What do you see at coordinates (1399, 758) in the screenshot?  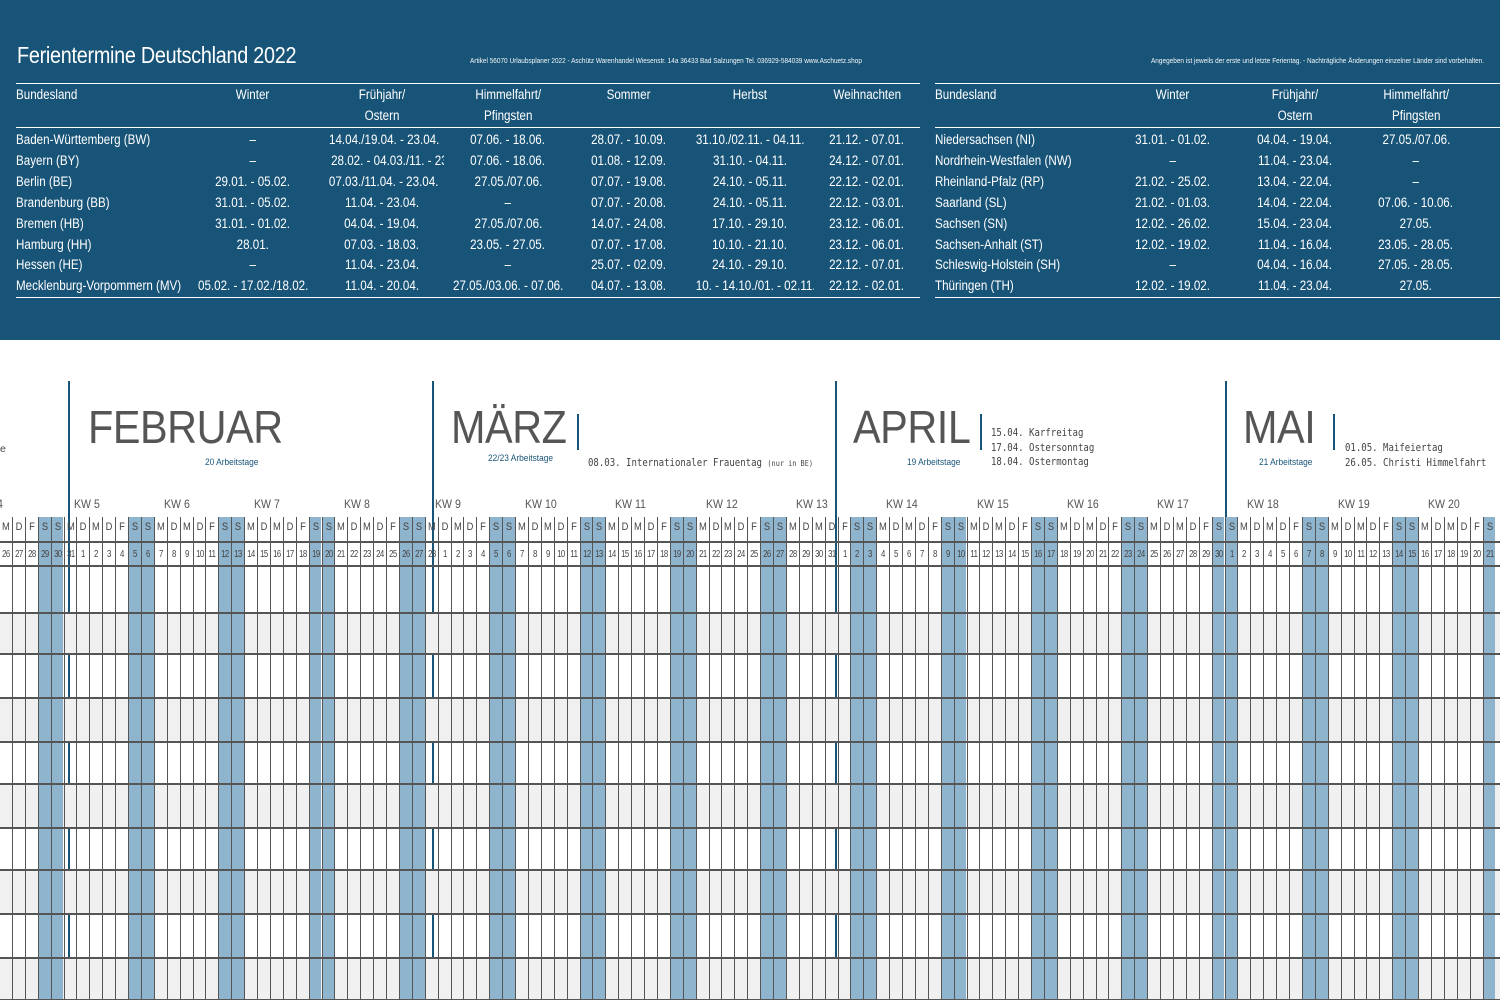 I see `day-column: S 14` at bounding box center [1399, 758].